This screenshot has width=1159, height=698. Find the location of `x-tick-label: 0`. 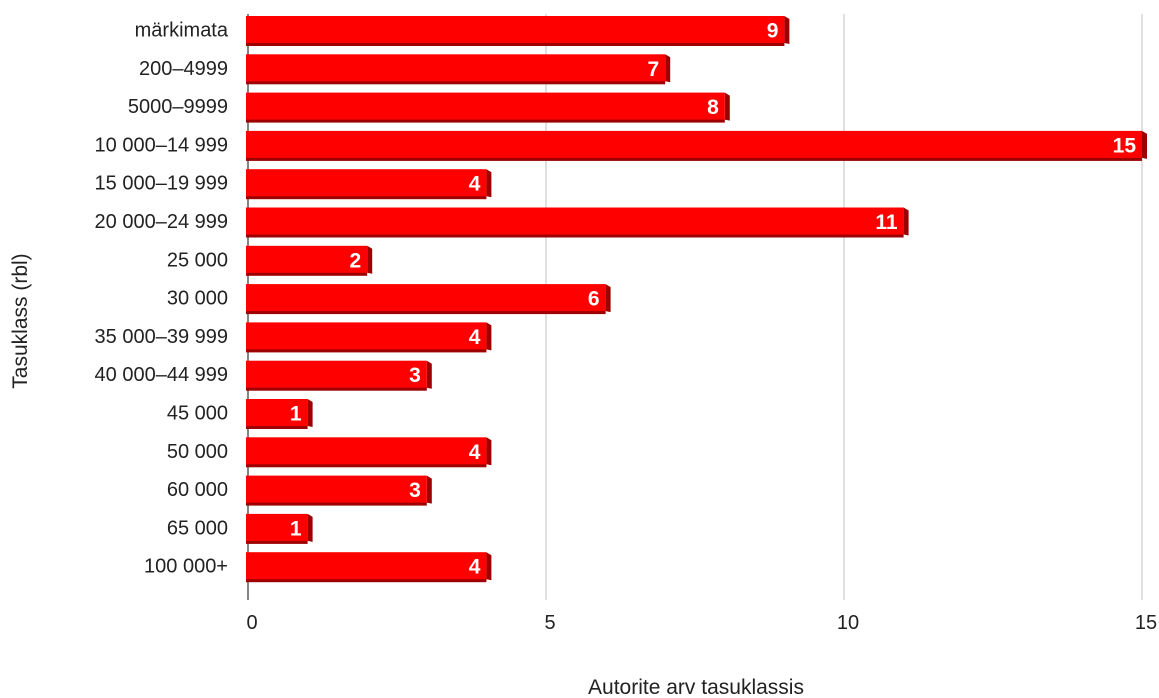

x-tick-label: 0 is located at coordinates (251, 623).